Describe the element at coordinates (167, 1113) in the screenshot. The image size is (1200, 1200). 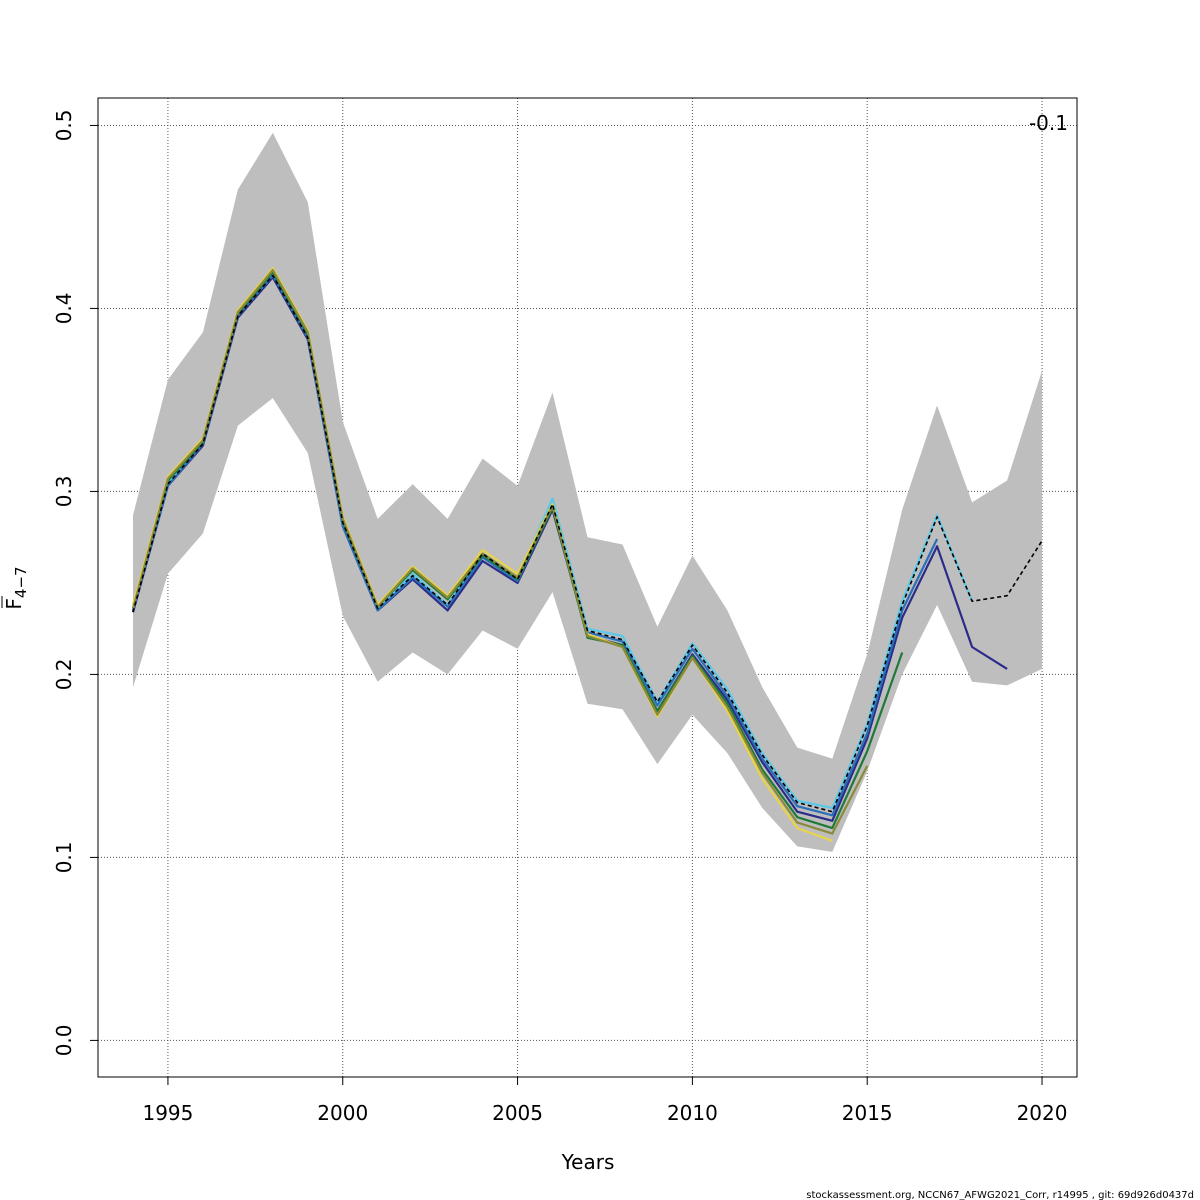
I see `x-tick-label: 1995` at that location.